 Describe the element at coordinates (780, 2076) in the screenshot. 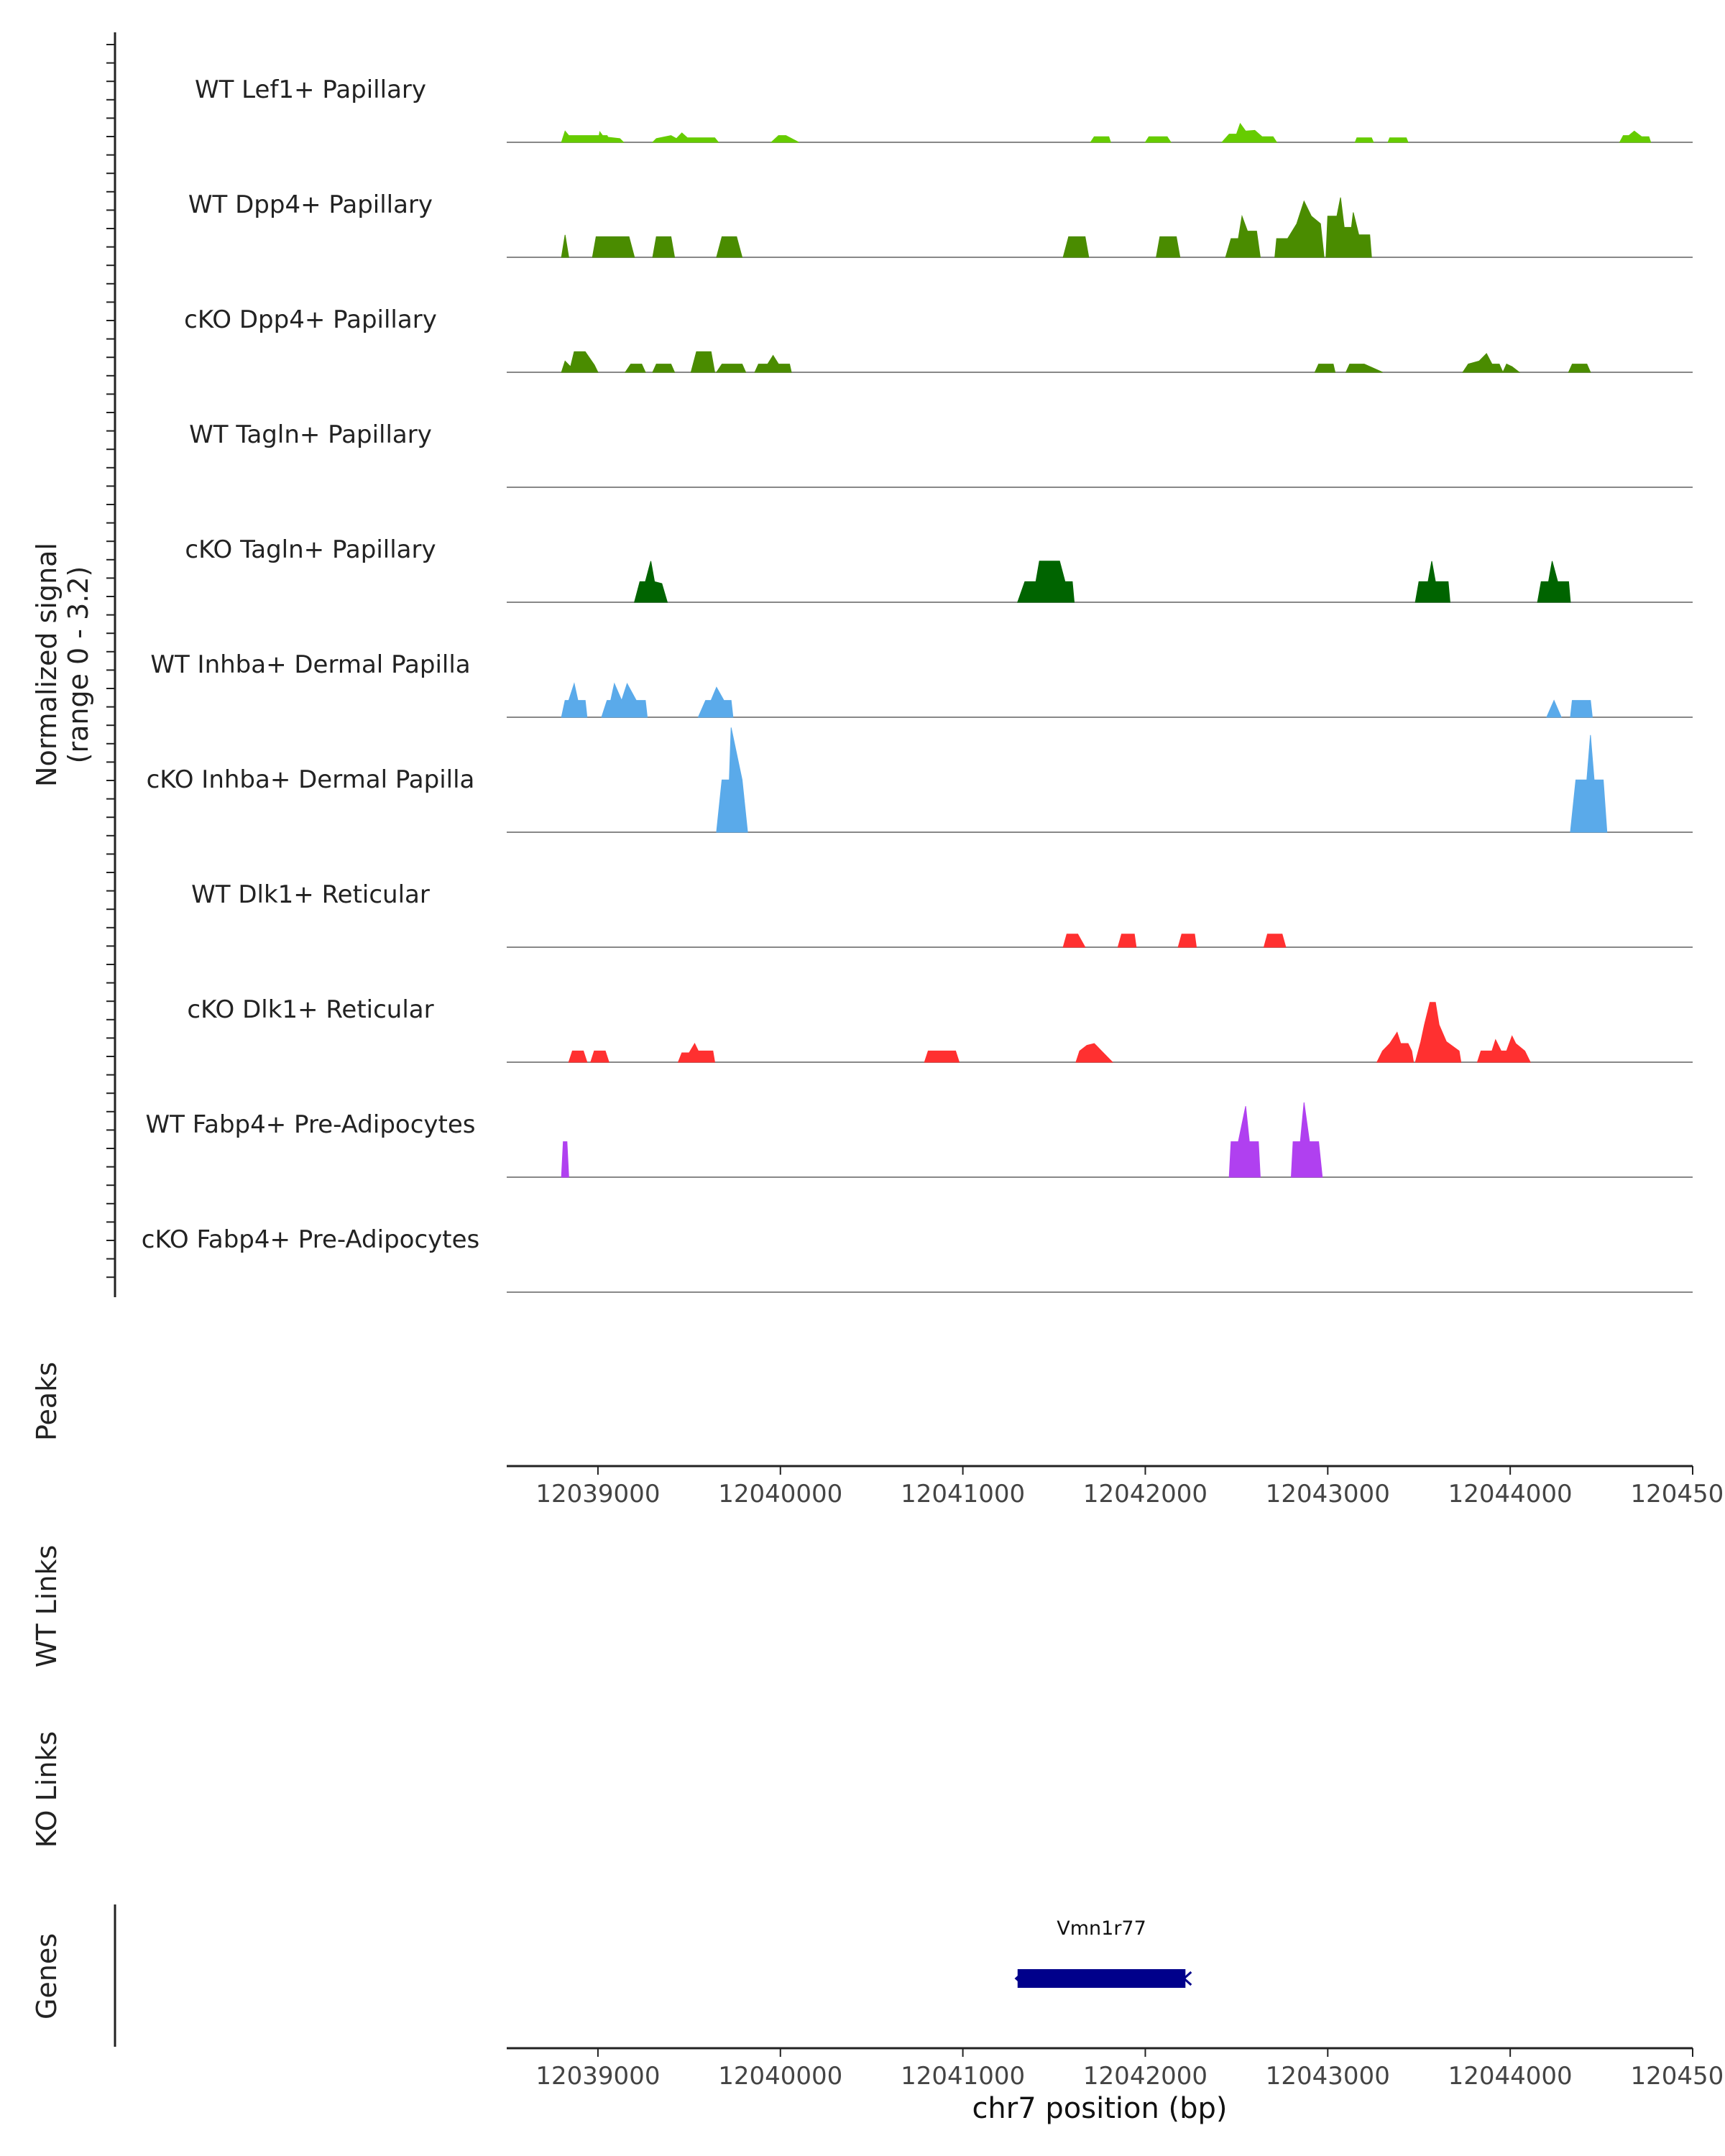

I see `x-tick-label: 12040000` at that location.